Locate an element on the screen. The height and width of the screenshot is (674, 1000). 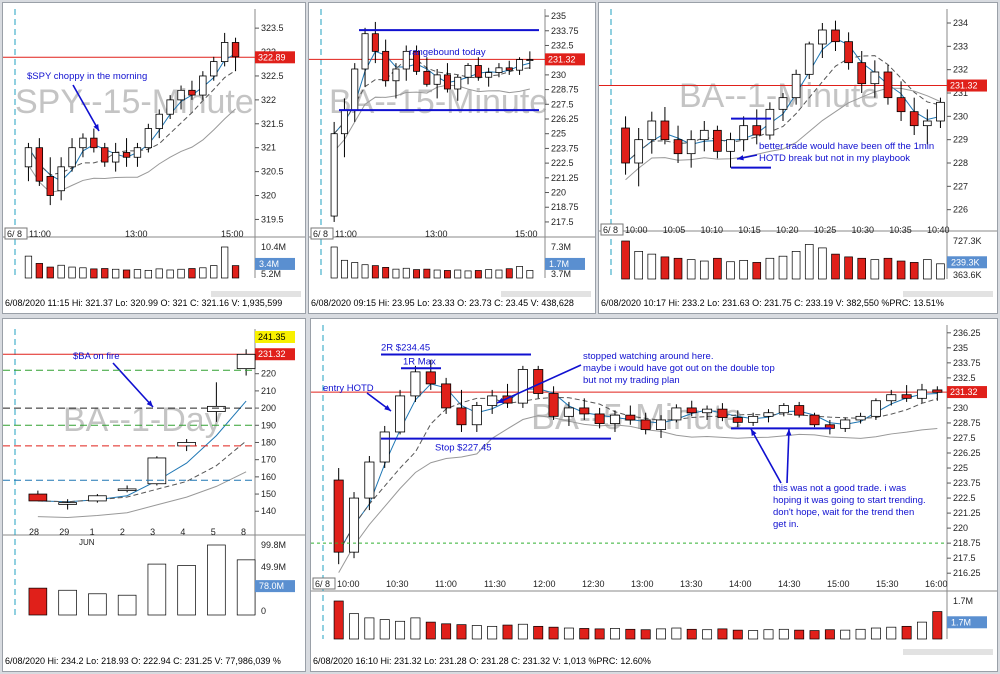
x-tick-label: 10:25 is located at coordinates (825, 230).